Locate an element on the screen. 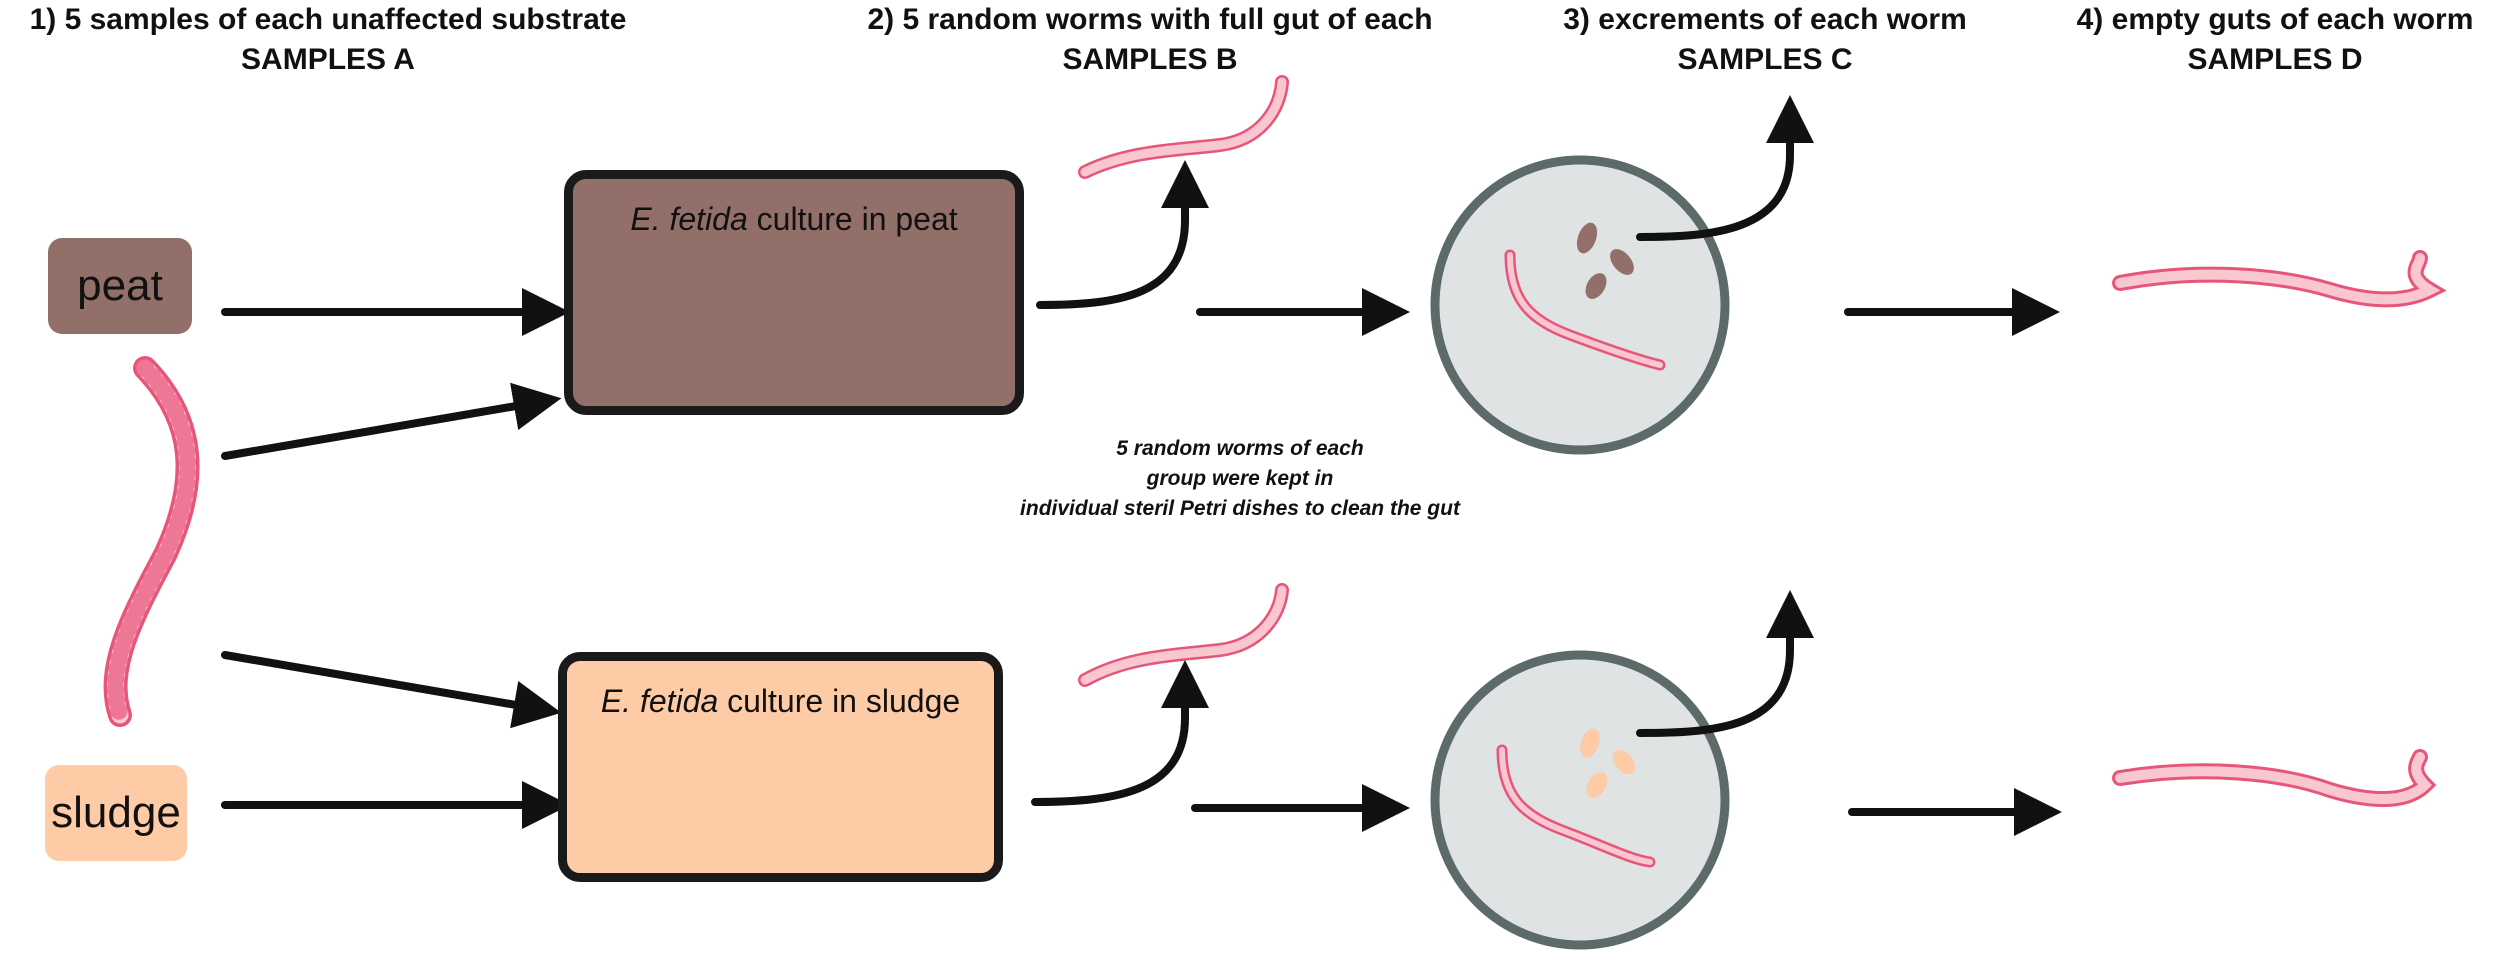  substrate-sludge-box: sludge is located at coordinates (116, 813).